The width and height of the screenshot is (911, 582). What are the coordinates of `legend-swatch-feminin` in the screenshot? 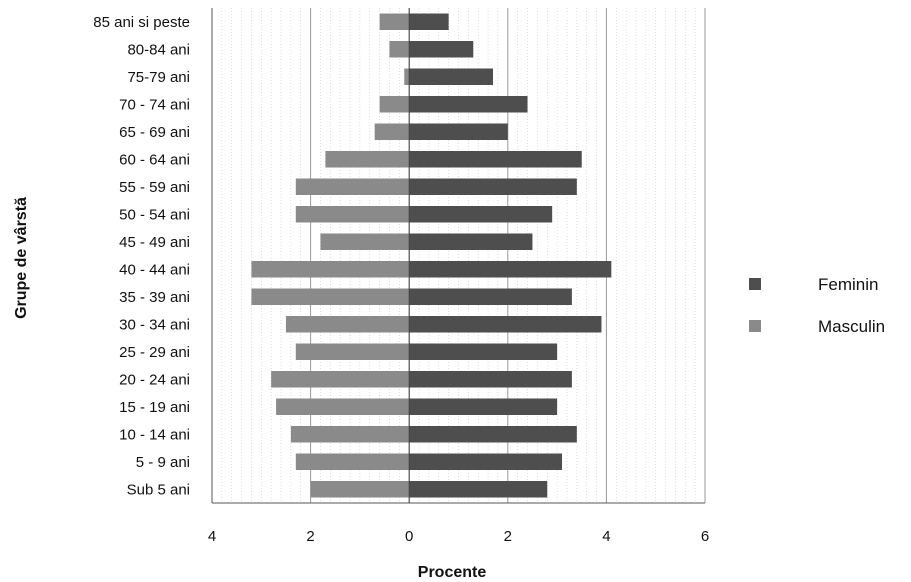 It's located at (755, 284).